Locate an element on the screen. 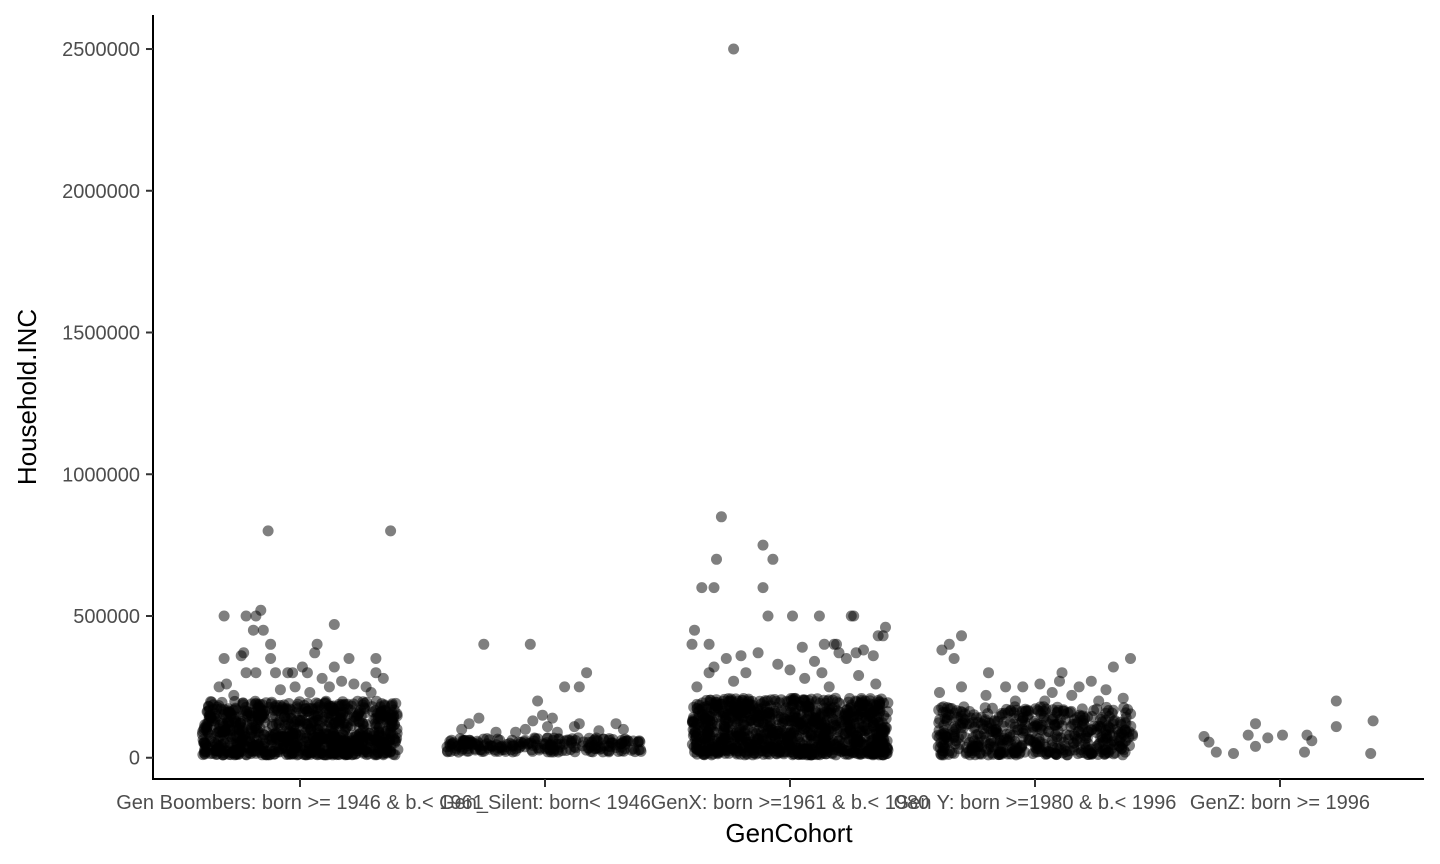  y-tick-label: 2000000 is located at coordinates (101, 192).